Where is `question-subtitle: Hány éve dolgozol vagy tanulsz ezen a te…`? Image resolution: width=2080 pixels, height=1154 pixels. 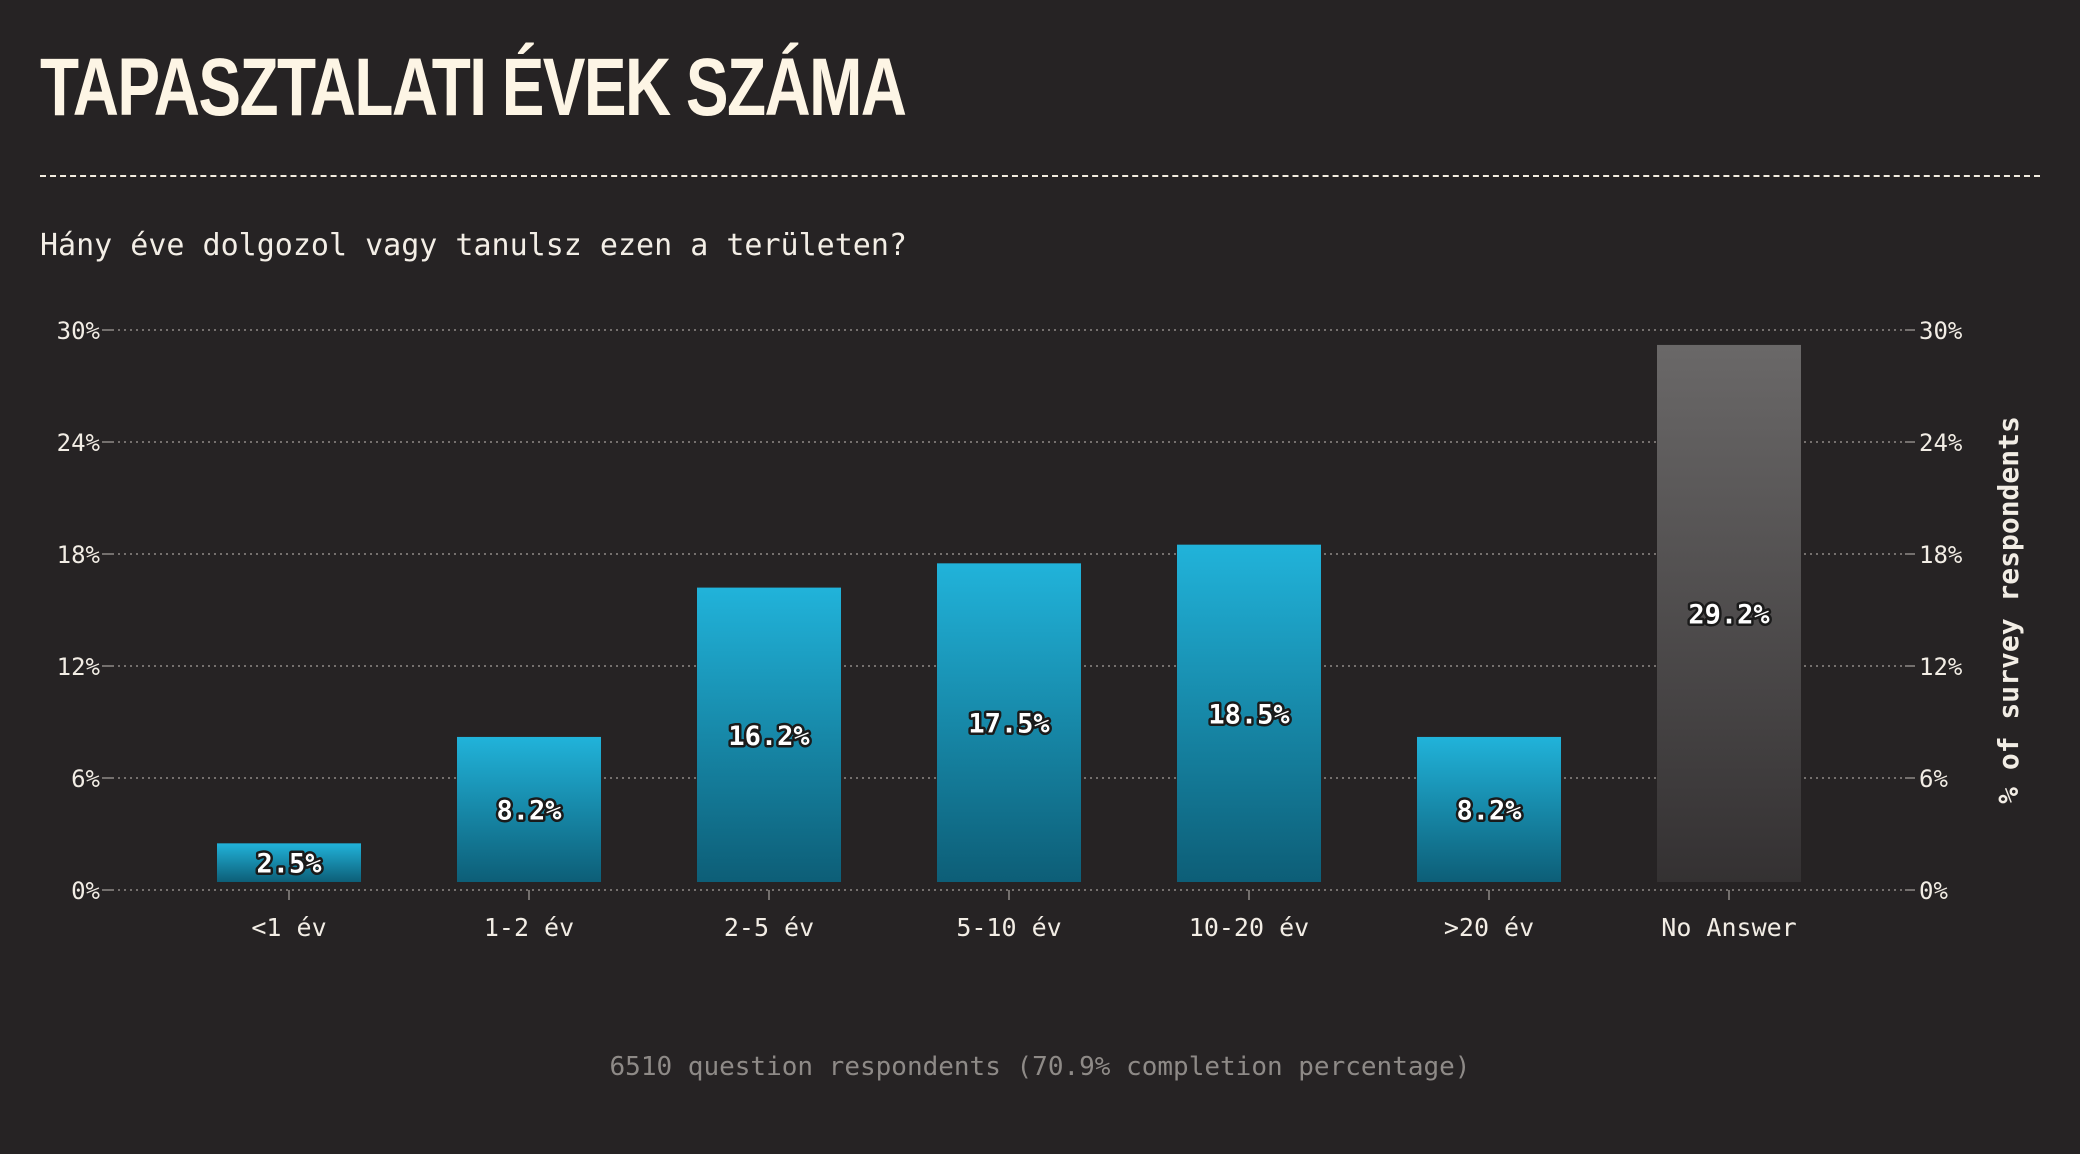
question-subtitle: Hány éve dolgozol vagy tanulsz ezen a te… is located at coordinates (473, 245).